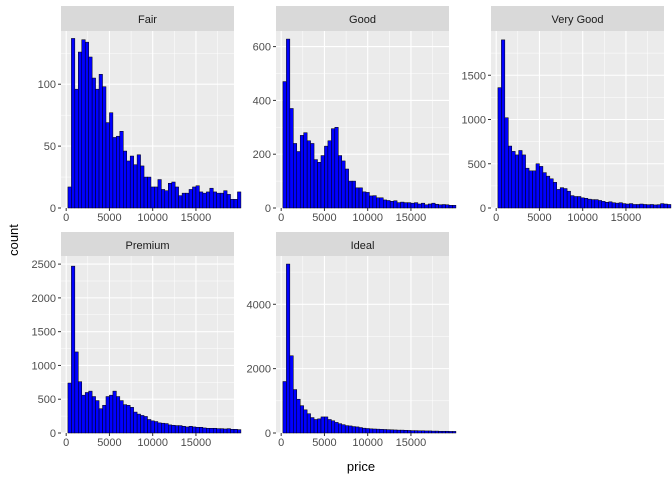 Image resolution: width=672 pixels, height=485 pixels. I want to click on facet-strip-label: Very Good, so click(578, 20).